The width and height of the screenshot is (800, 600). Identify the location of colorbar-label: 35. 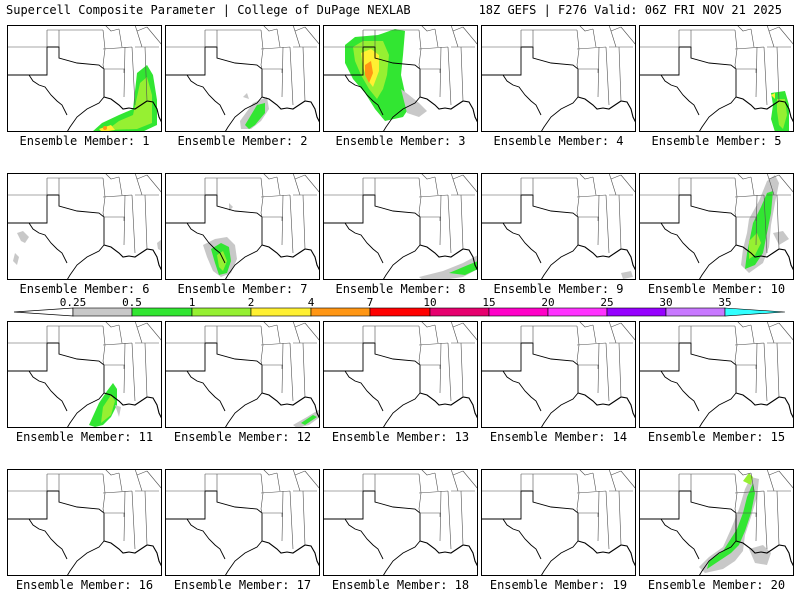
(724, 302).